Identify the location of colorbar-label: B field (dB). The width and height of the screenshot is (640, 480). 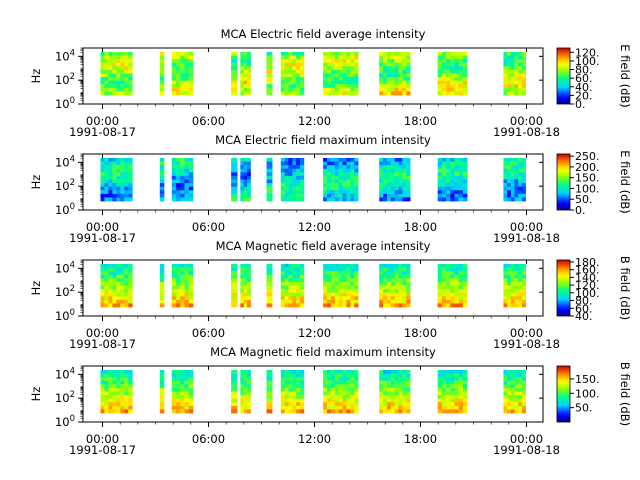
(625, 394).